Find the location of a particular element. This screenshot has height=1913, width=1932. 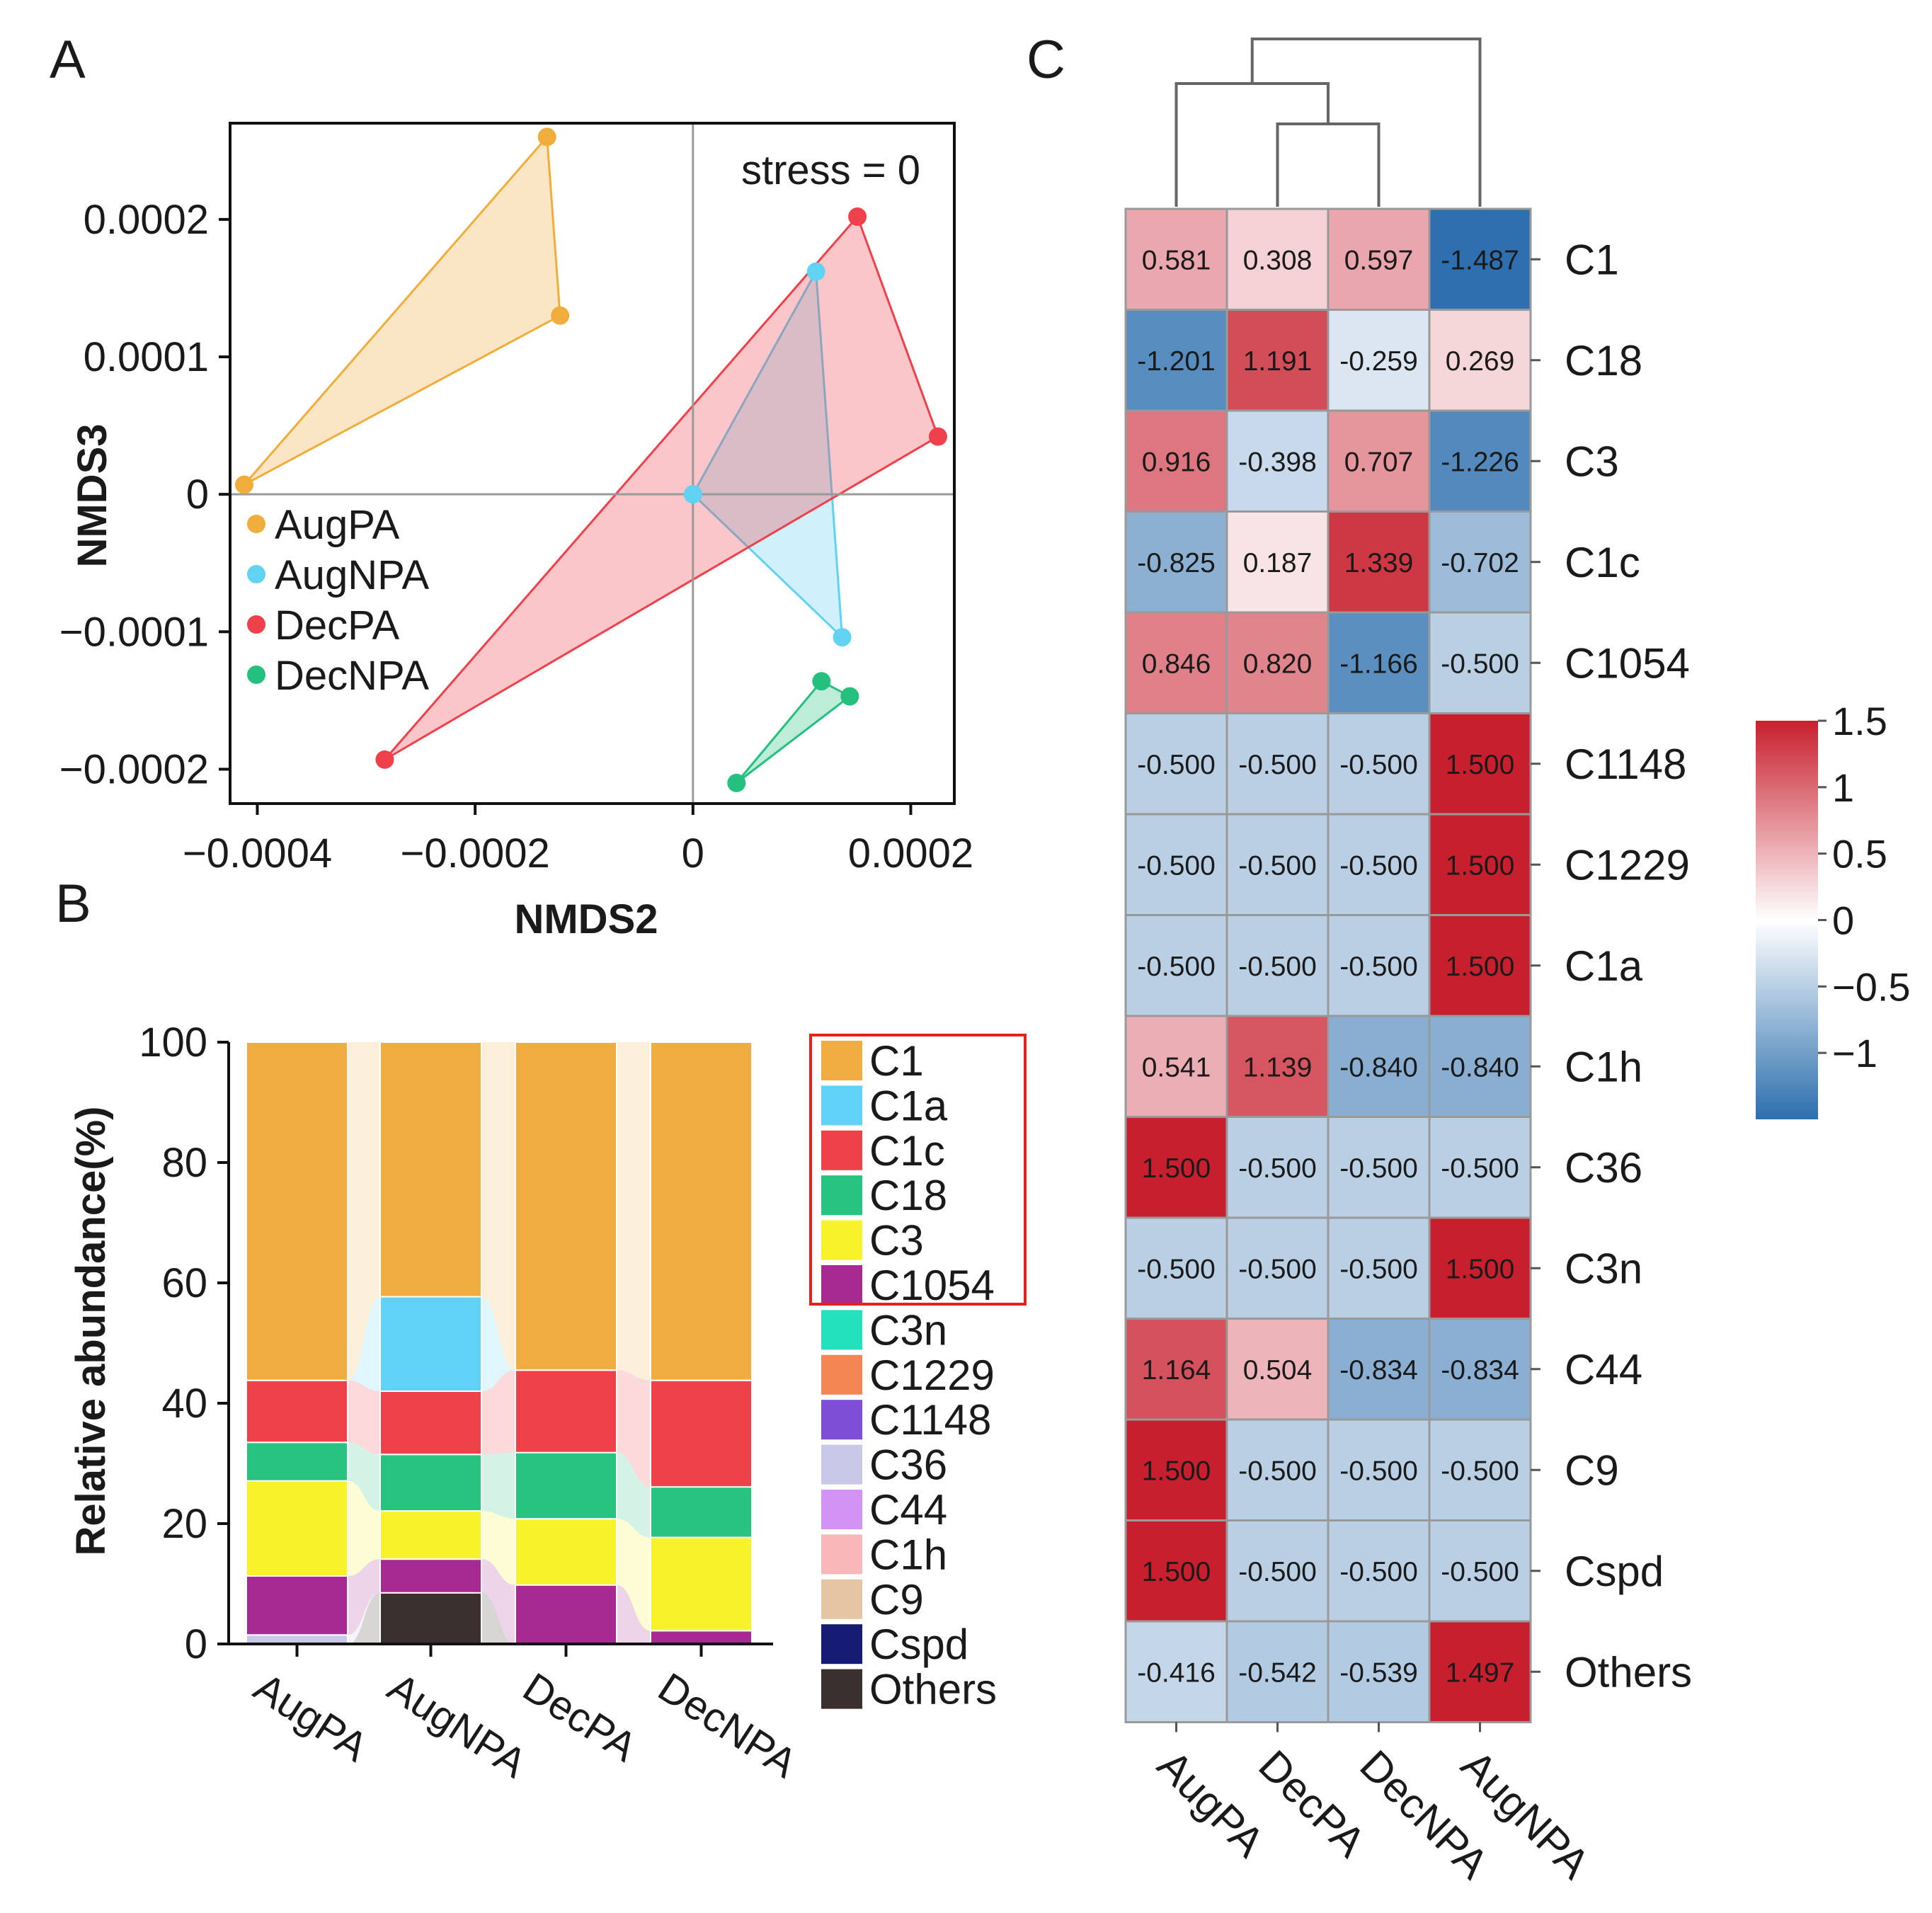

colorbar is located at coordinates (1787, 920).